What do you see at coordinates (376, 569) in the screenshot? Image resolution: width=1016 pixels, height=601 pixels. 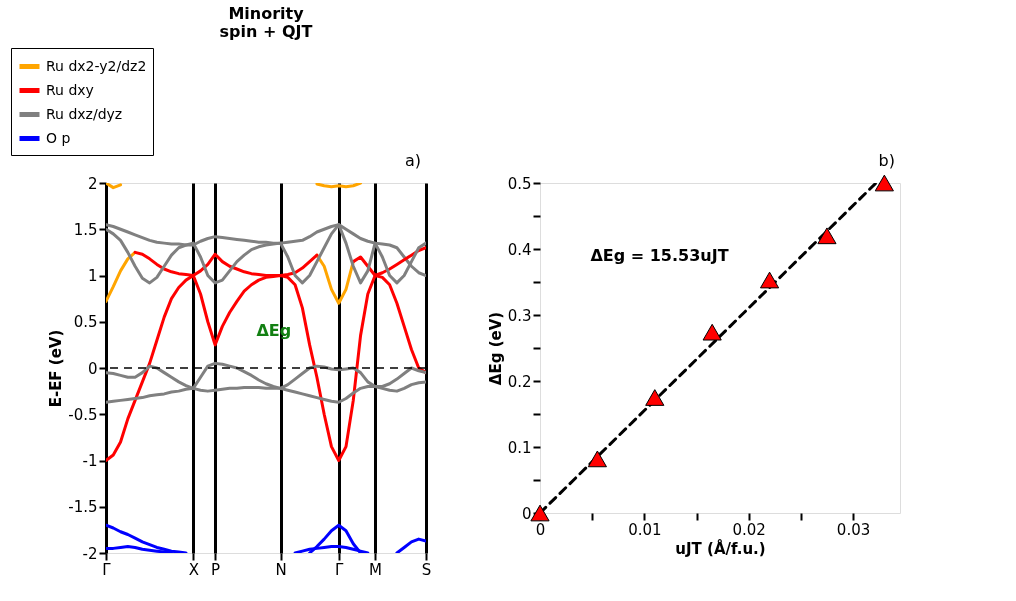 I see `x-tick-label: M` at bounding box center [376, 569].